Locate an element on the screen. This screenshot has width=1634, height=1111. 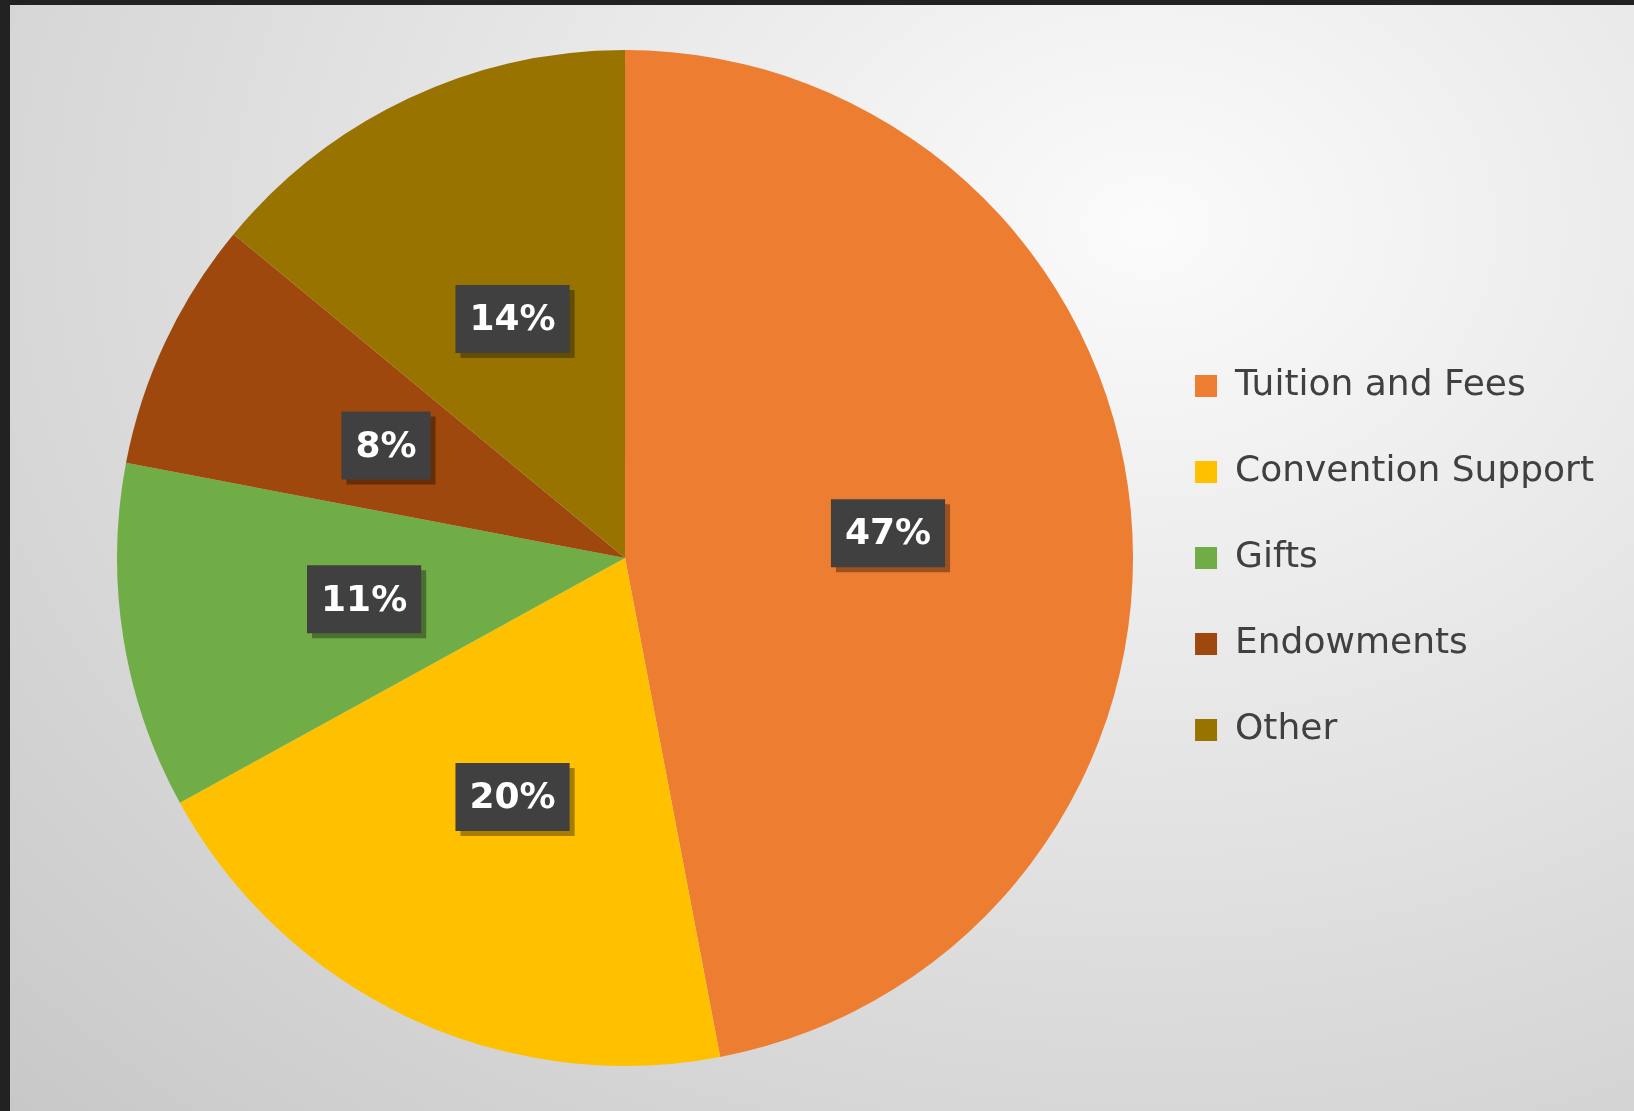
legend-label: Tuition and Fees is located at coordinates (1380, 383).